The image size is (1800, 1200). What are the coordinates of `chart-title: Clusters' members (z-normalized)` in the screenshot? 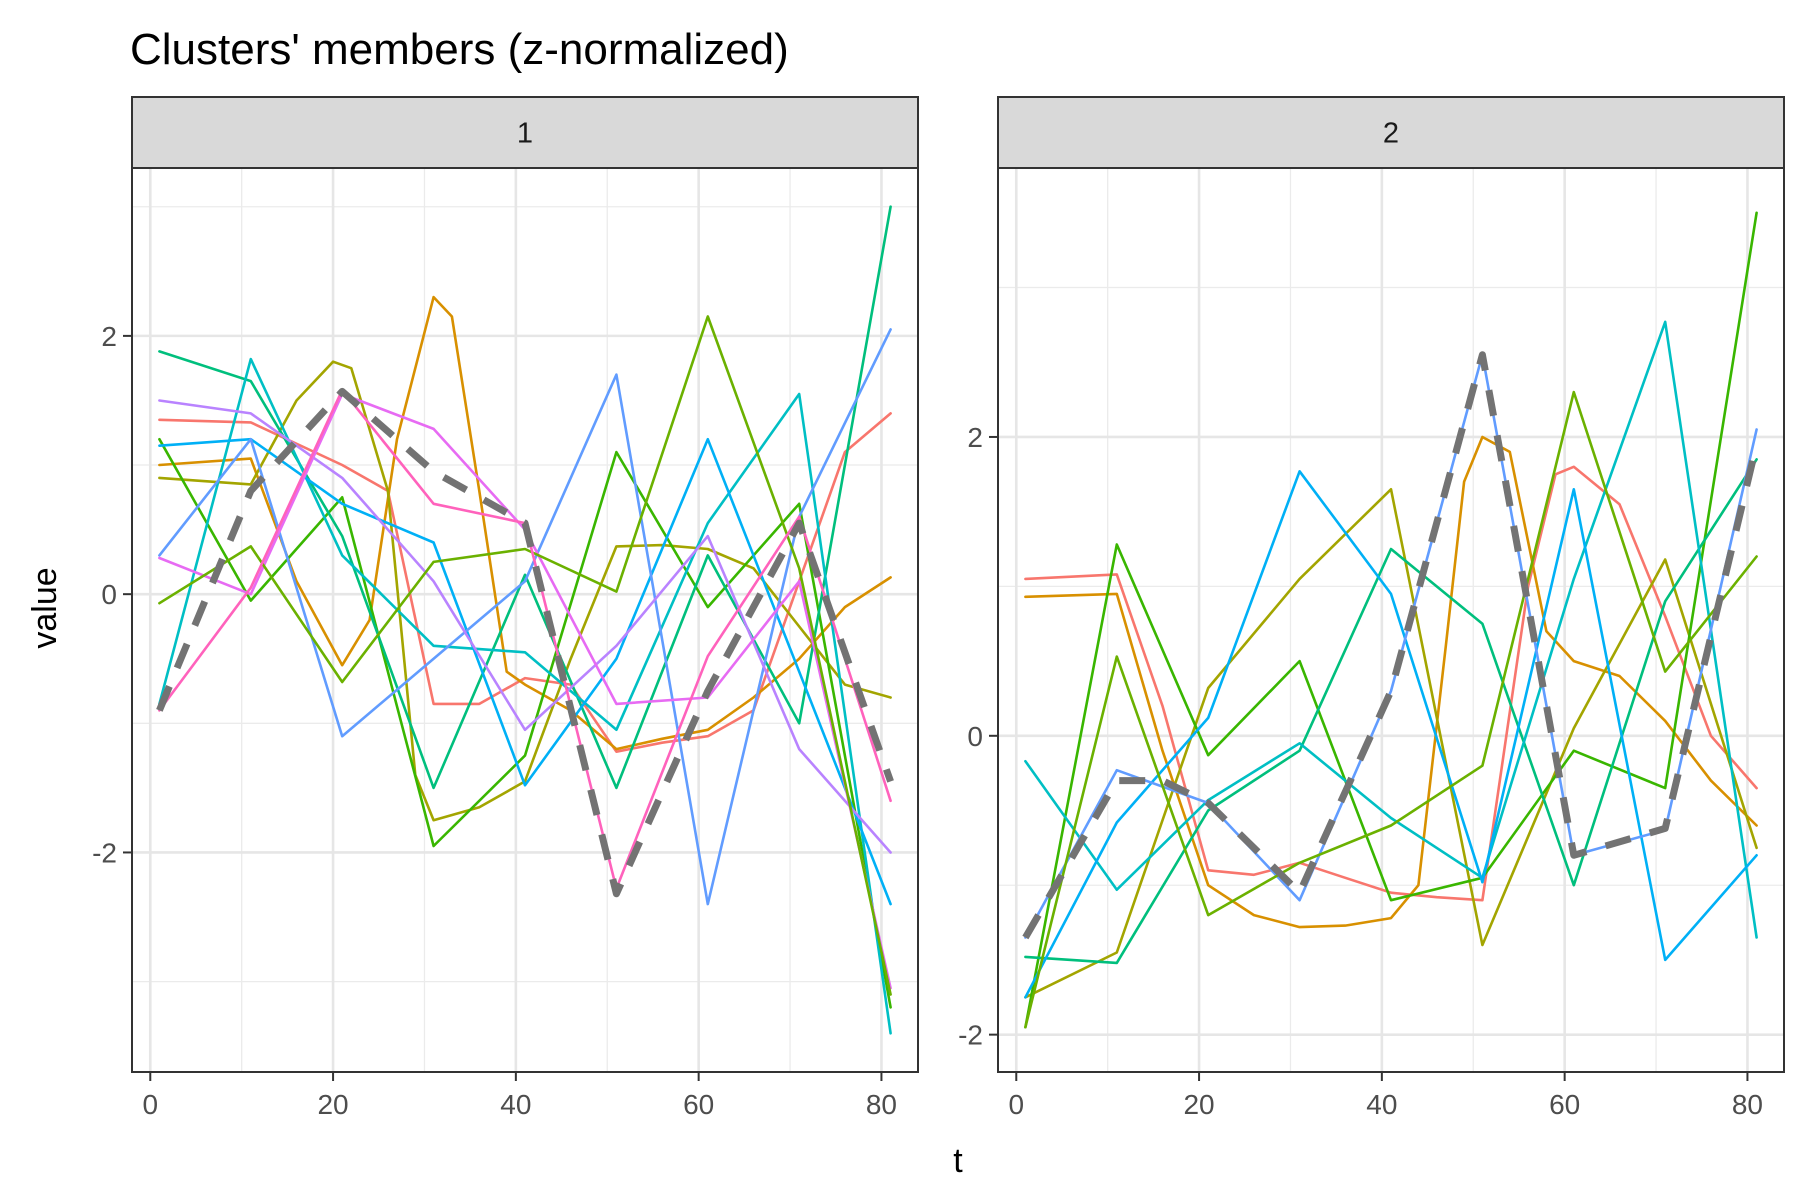 It's located at (459, 49).